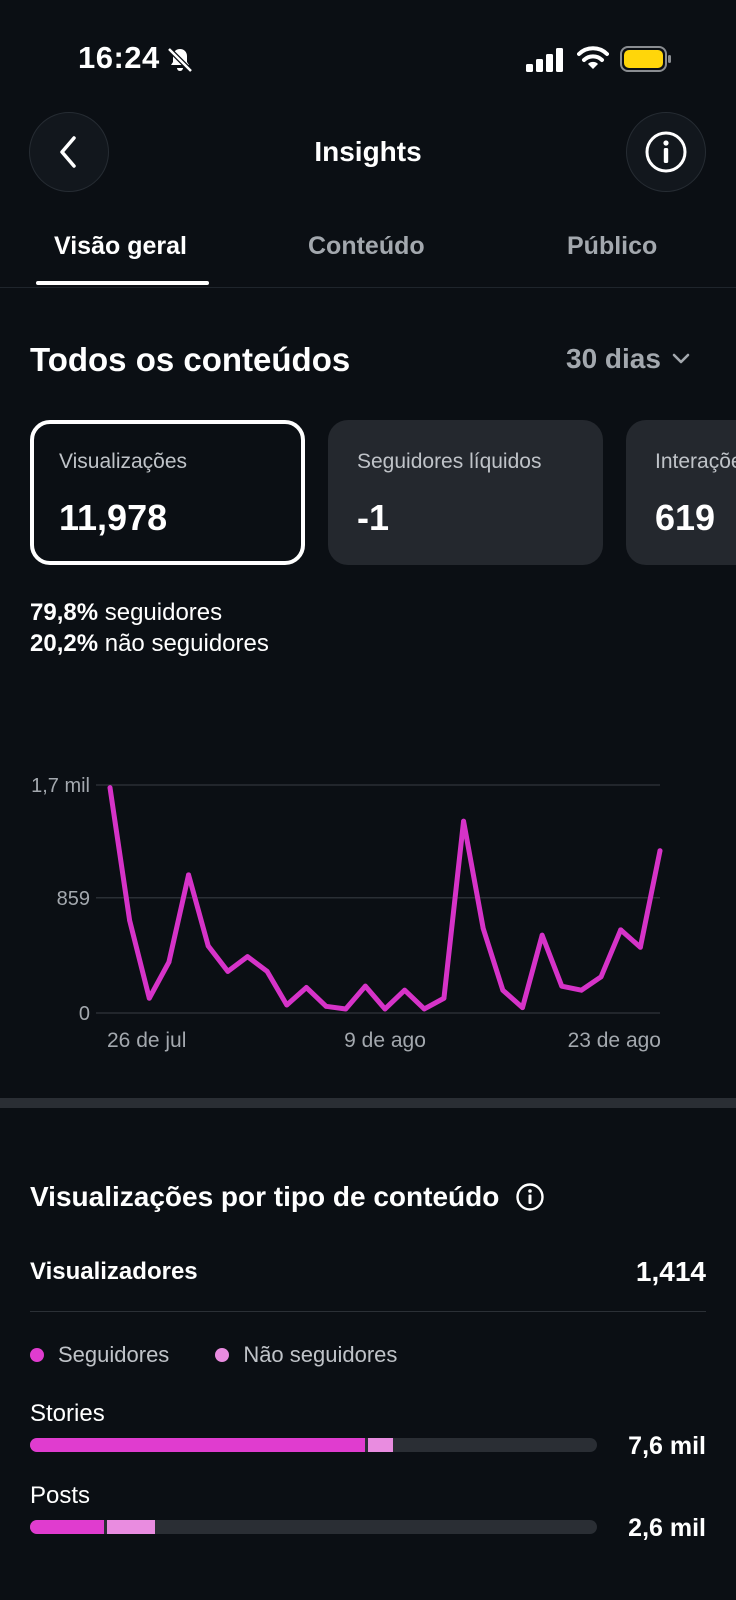  What do you see at coordinates (306, 1355) in the screenshot?
I see `legend-non-followers: Não seguidores` at bounding box center [306, 1355].